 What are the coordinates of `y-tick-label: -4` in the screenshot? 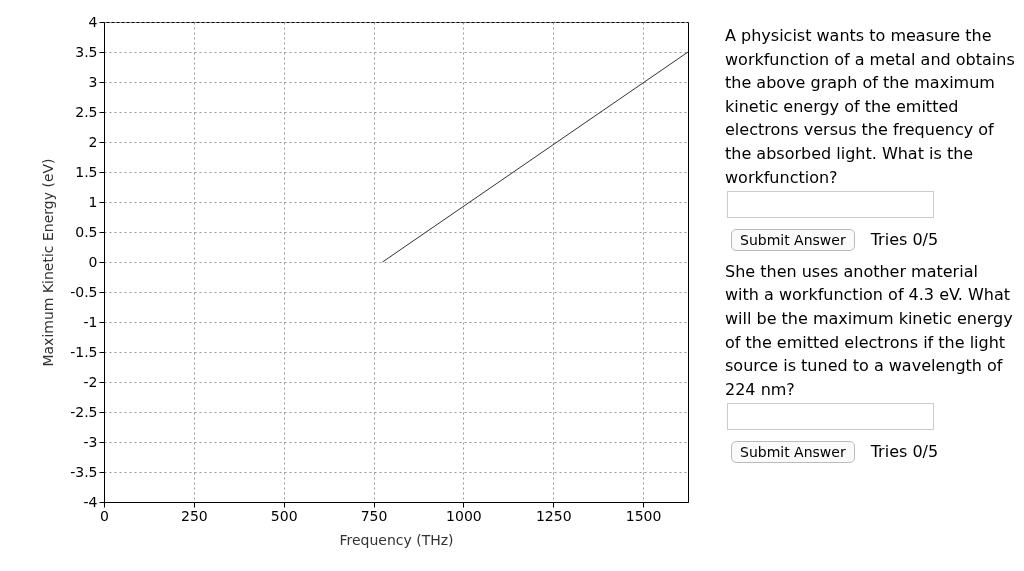 It's located at (90, 501).